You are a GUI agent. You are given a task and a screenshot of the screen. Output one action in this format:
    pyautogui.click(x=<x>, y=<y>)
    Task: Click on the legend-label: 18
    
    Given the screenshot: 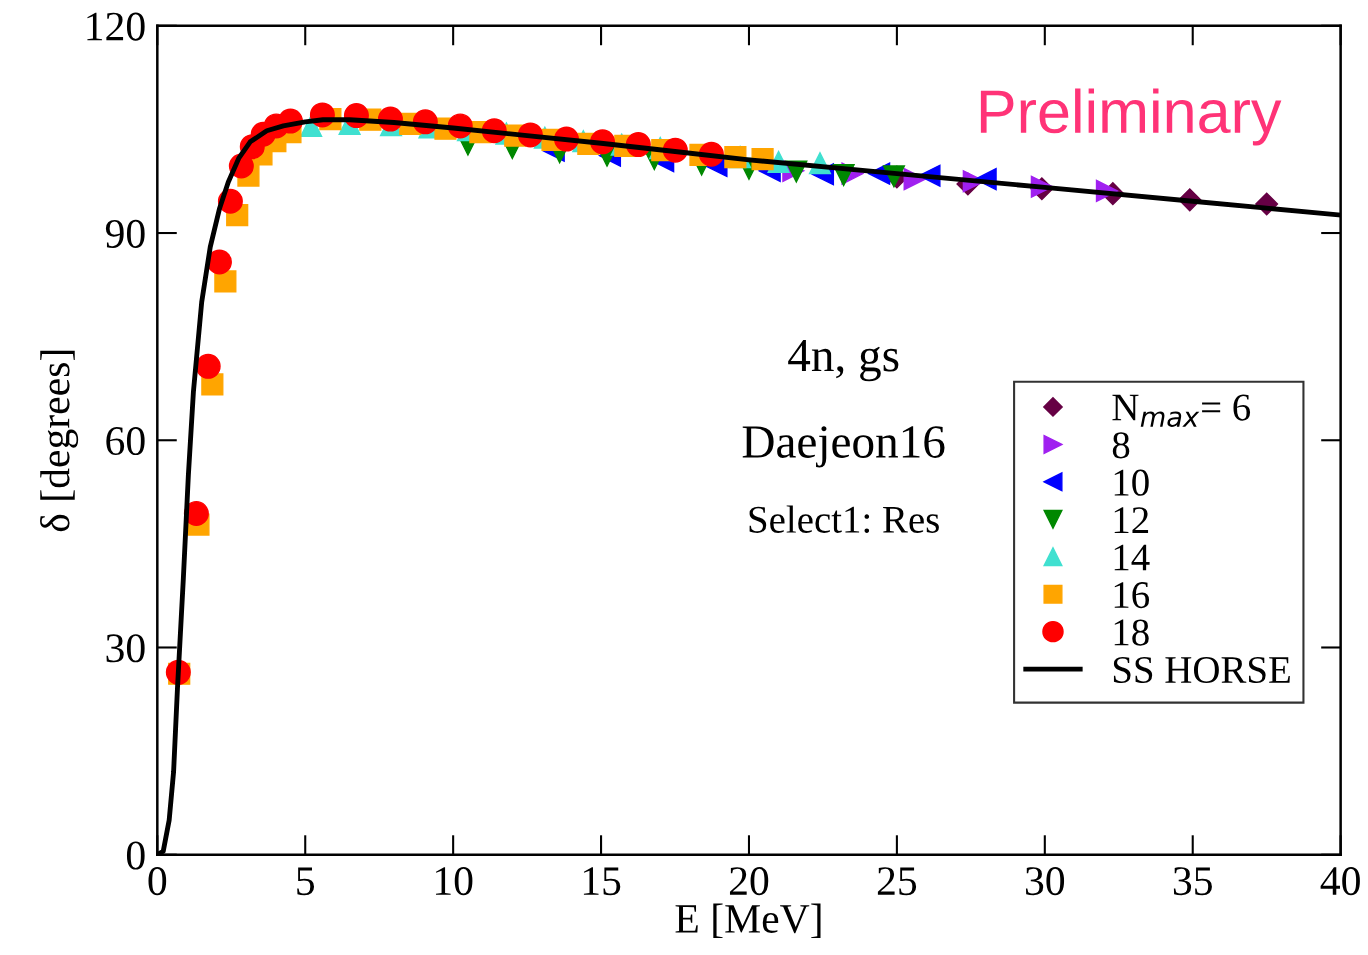 What is the action you would take?
    pyautogui.click(x=1131, y=632)
    